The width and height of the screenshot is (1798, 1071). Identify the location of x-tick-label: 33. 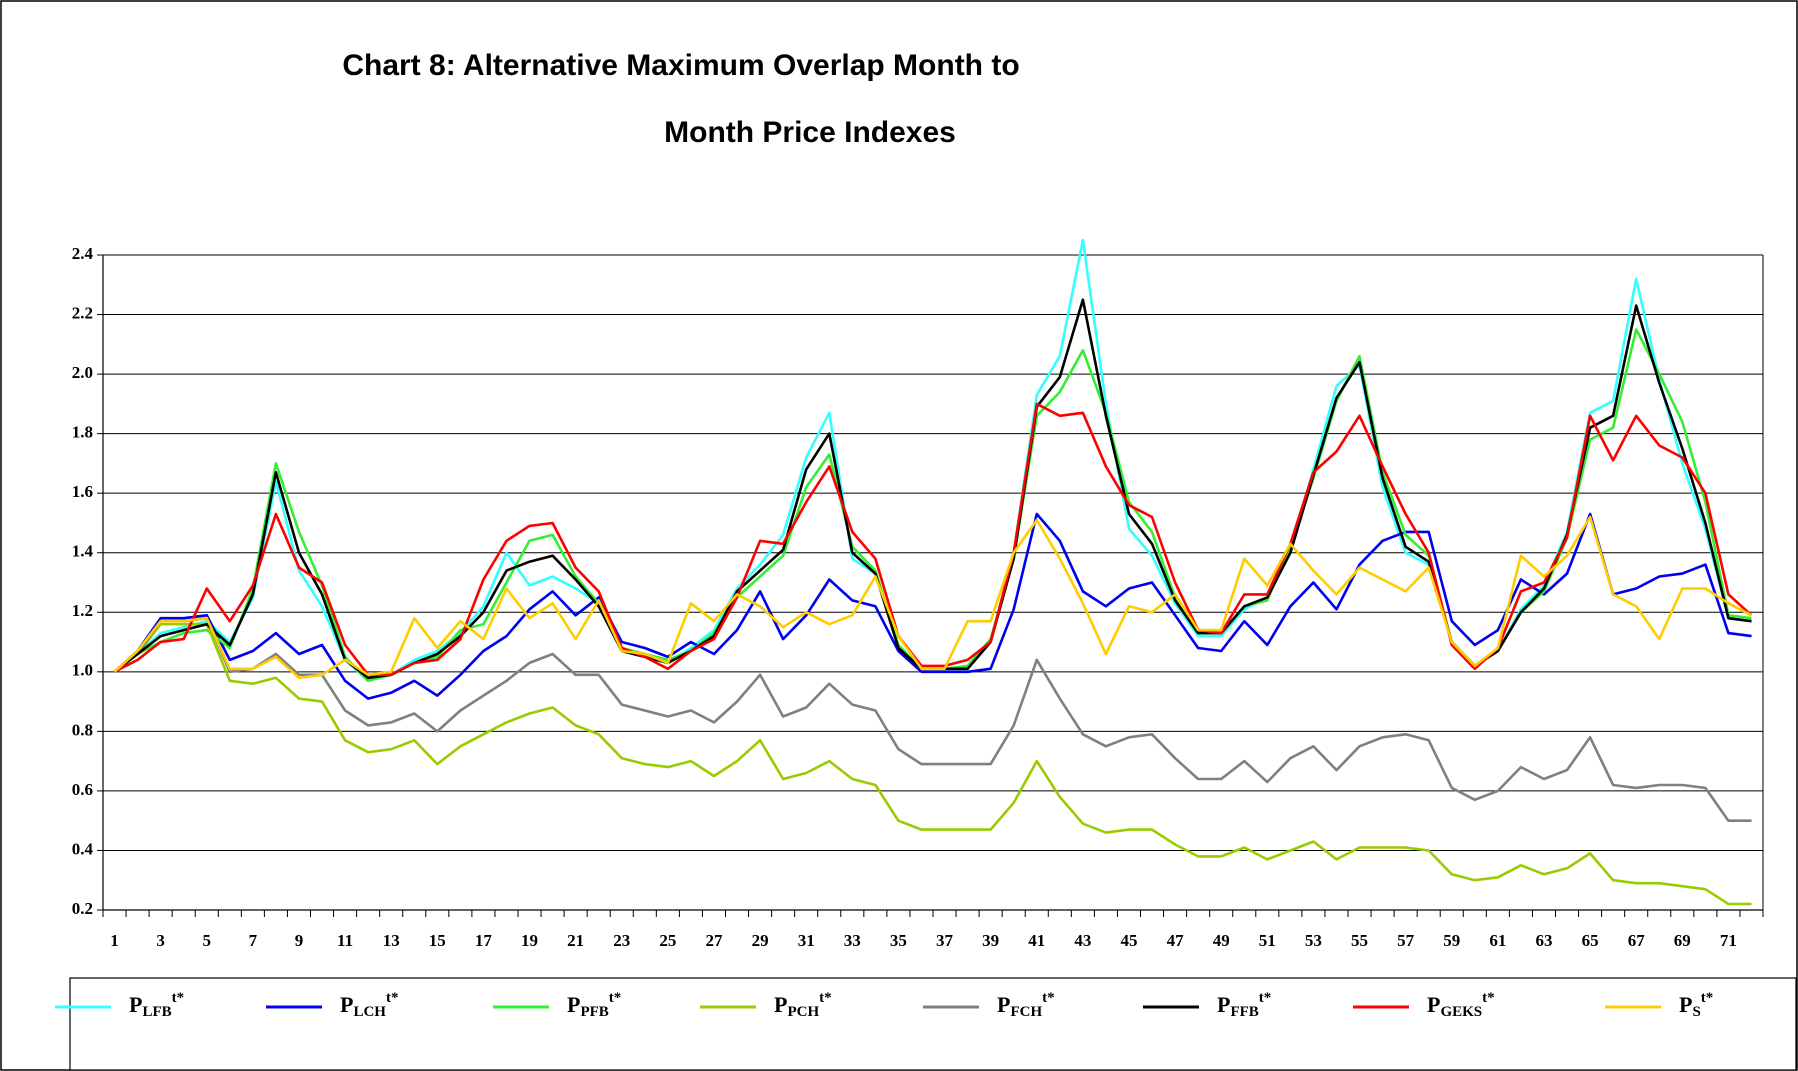
(852, 940).